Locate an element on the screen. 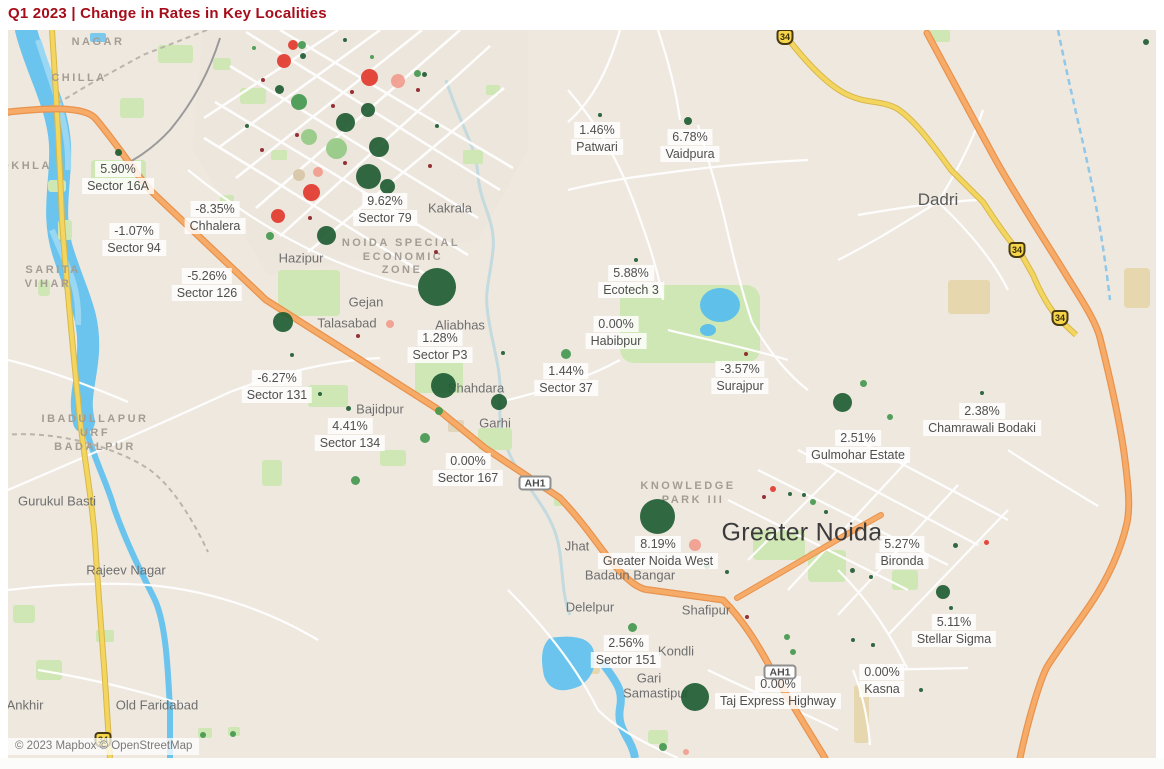 This screenshot has width=1164, height=769. locality-label-patwari: 1.46% Patwari is located at coordinates (597, 138).